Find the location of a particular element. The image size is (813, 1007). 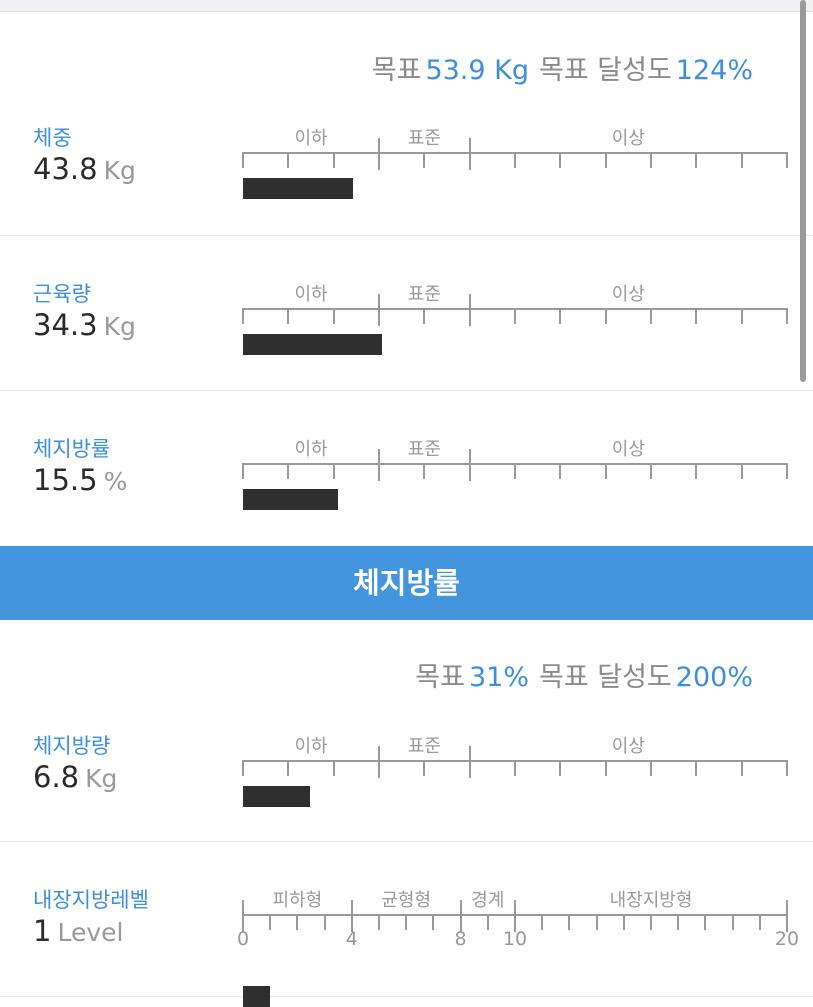

goal-summary: 목표 53.9 Kg 목표 달성도 124% is located at coordinates (562, 67).